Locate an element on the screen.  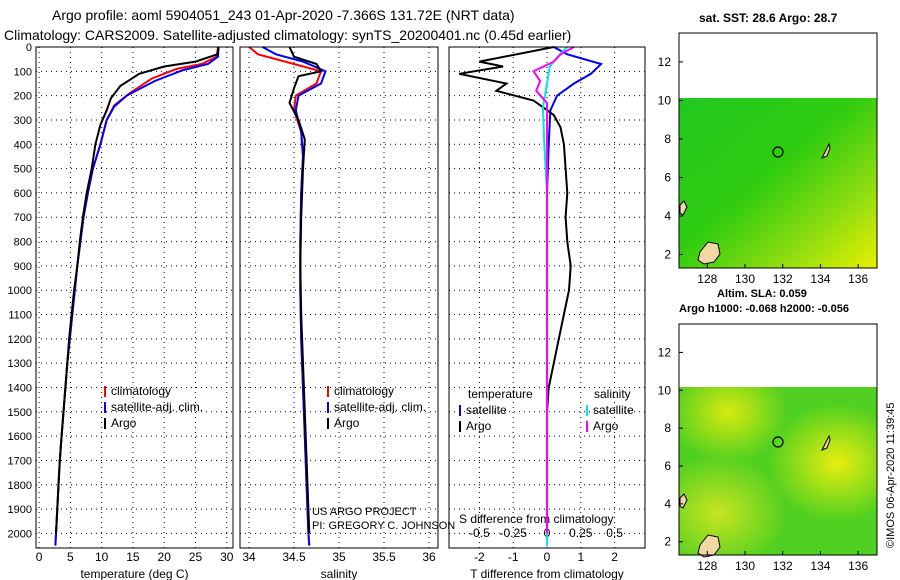
map-y-tick-label: 12 is located at coordinates (665, 62).